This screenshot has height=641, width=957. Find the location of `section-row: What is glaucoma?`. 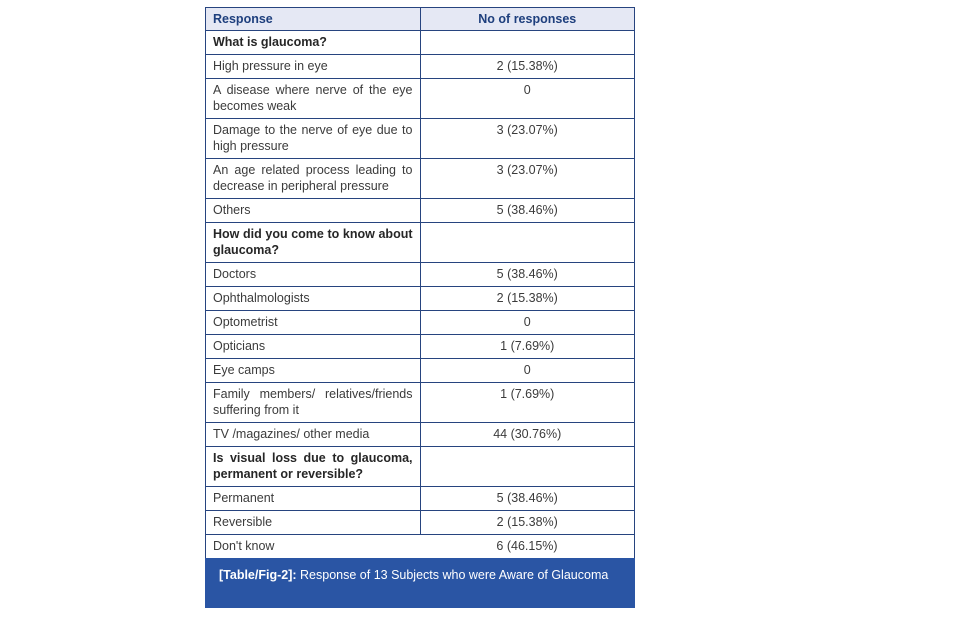

section-row: What is glaucoma? is located at coordinates (420, 42).